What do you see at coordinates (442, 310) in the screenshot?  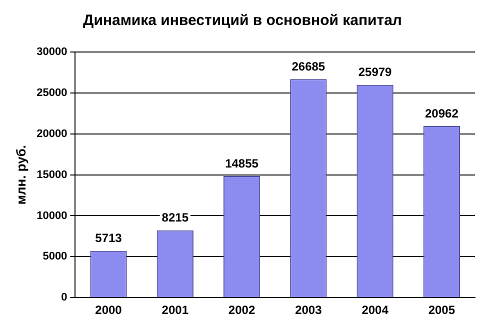 I see `x-tick-label: 2005` at bounding box center [442, 310].